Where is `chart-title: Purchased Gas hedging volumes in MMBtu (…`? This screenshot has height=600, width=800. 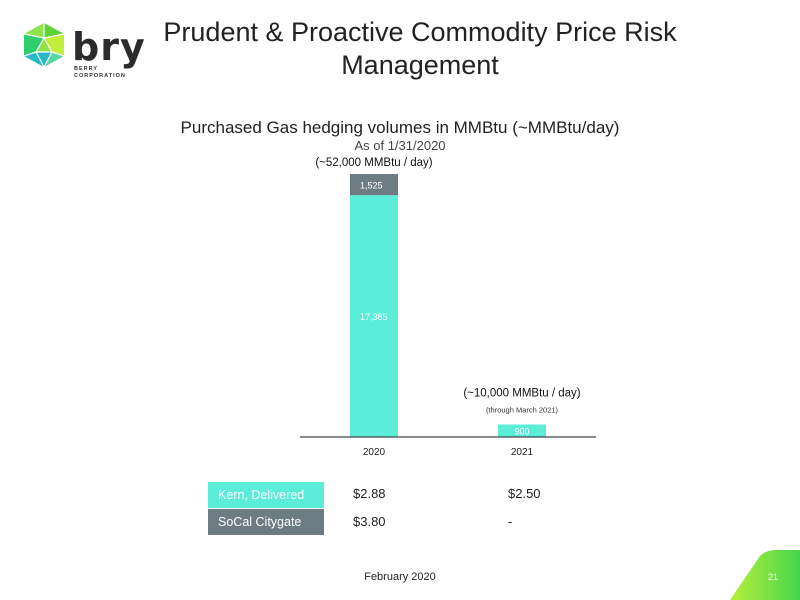
chart-title: Purchased Gas hedging volumes in MMBtu (… is located at coordinates (400, 127).